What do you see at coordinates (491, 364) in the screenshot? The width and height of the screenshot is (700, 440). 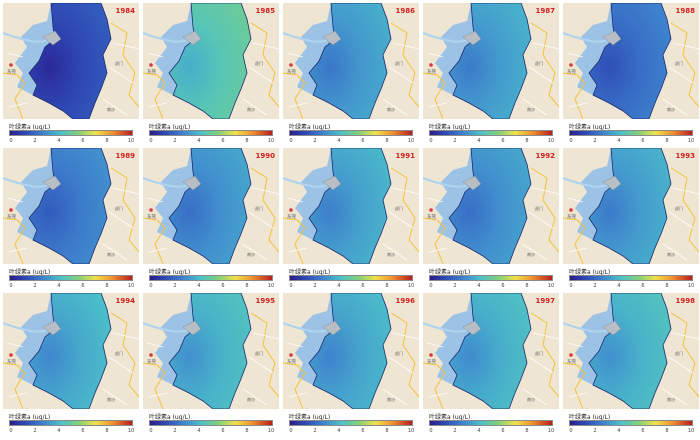 I see `map-panel-1997: 东莞 虎门 南沙 1997 叶绿素a (ug/L) 0 2 4 6 8 10` at bounding box center [491, 364].